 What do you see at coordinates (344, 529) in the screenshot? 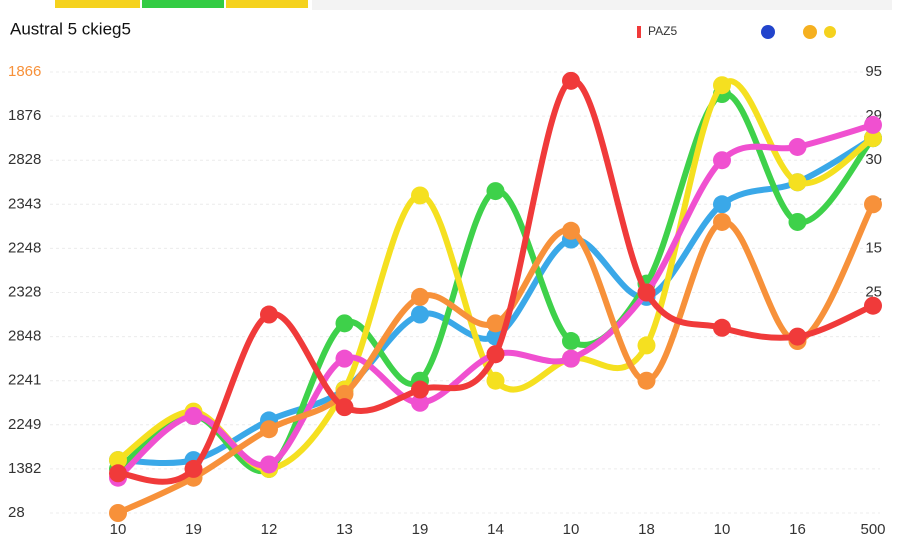
I see `x-tick-label: 13` at bounding box center [344, 529].